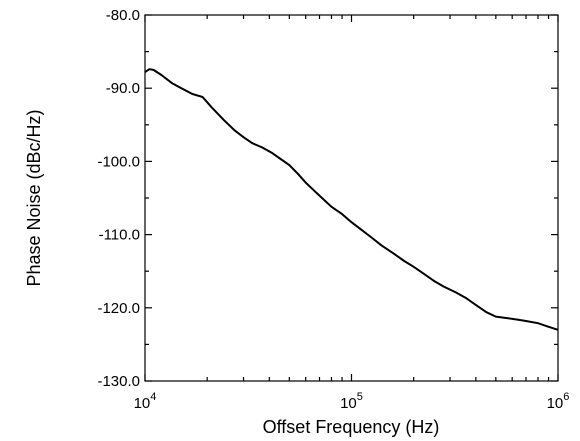 The height and width of the screenshot is (441, 580). I want to click on x-tick-labels: 10⁴ 10⁵ 10⁶, so click(352, 401).